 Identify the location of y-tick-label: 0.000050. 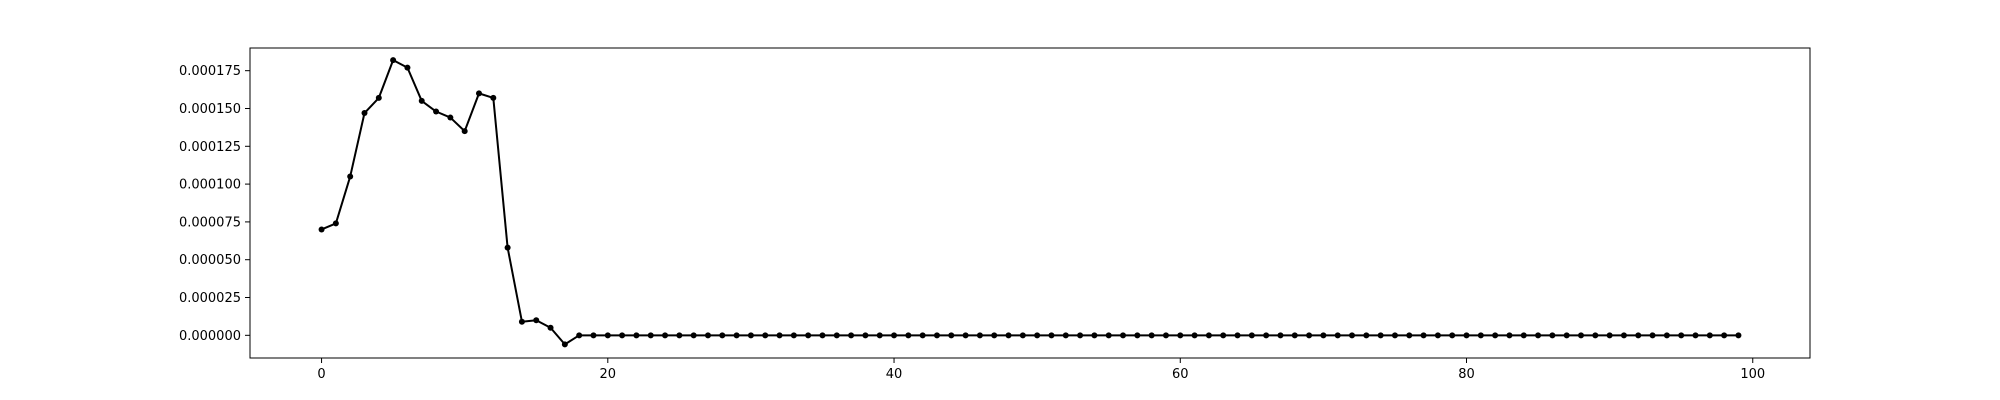
(210, 260).